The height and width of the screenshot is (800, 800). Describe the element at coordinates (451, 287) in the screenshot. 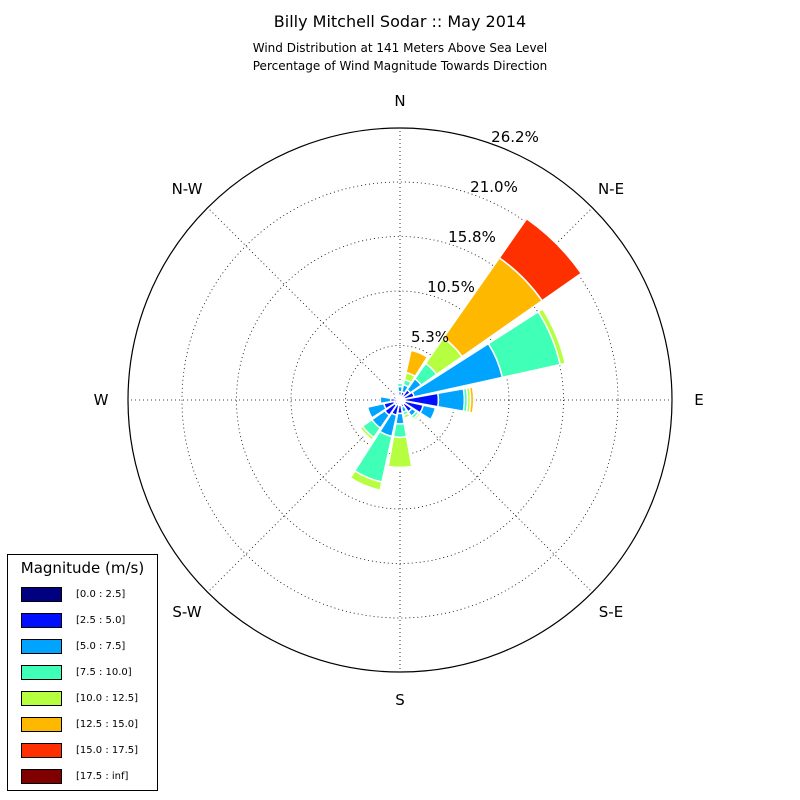

I see `radial-tick-label: 10.5%` at that location.